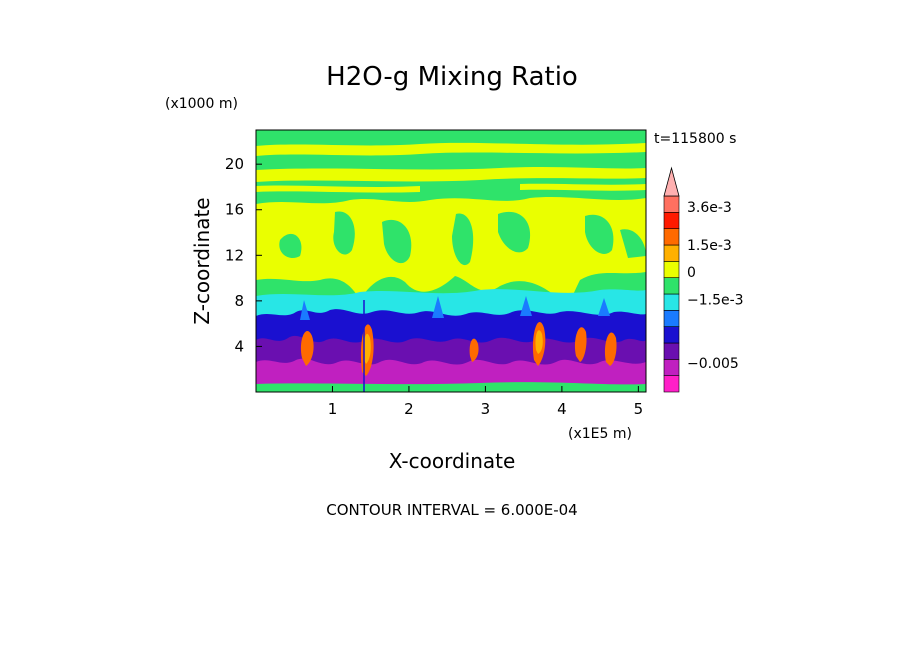 The image size is (904, 654). Describe the element at coordinates (713, 364) in the screenshot. I see `colorbar-label: −0.005` at that location.